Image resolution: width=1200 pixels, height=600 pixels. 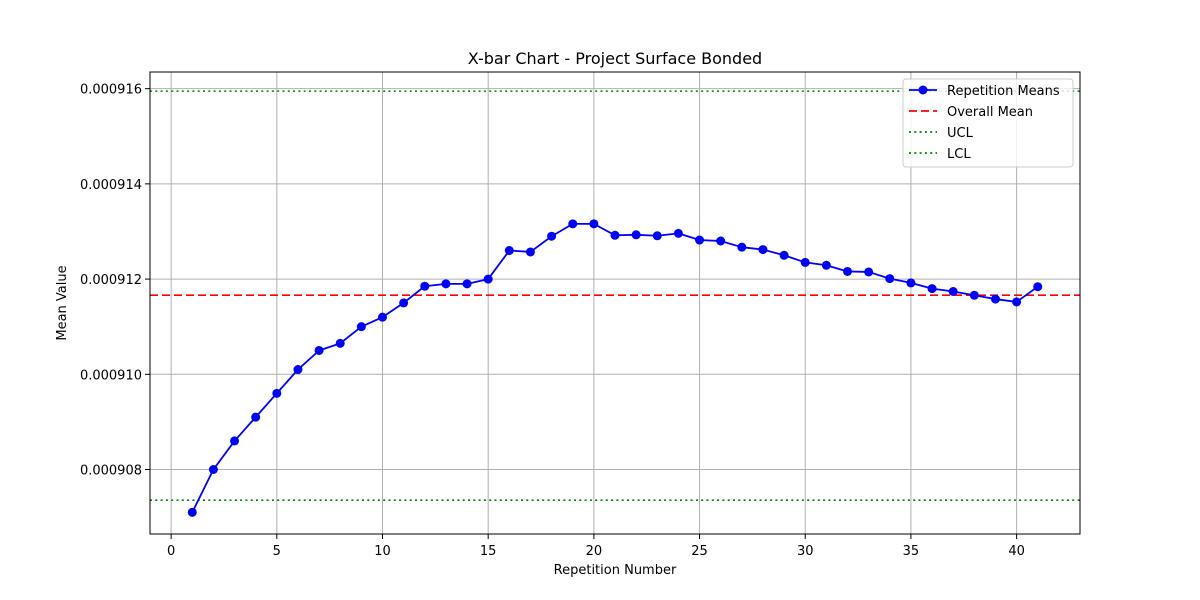 What do you see at coordinates (111, 280) in the screenshot?
I see `y-tick-label: 0.000912` at bounding box center [111, 280].